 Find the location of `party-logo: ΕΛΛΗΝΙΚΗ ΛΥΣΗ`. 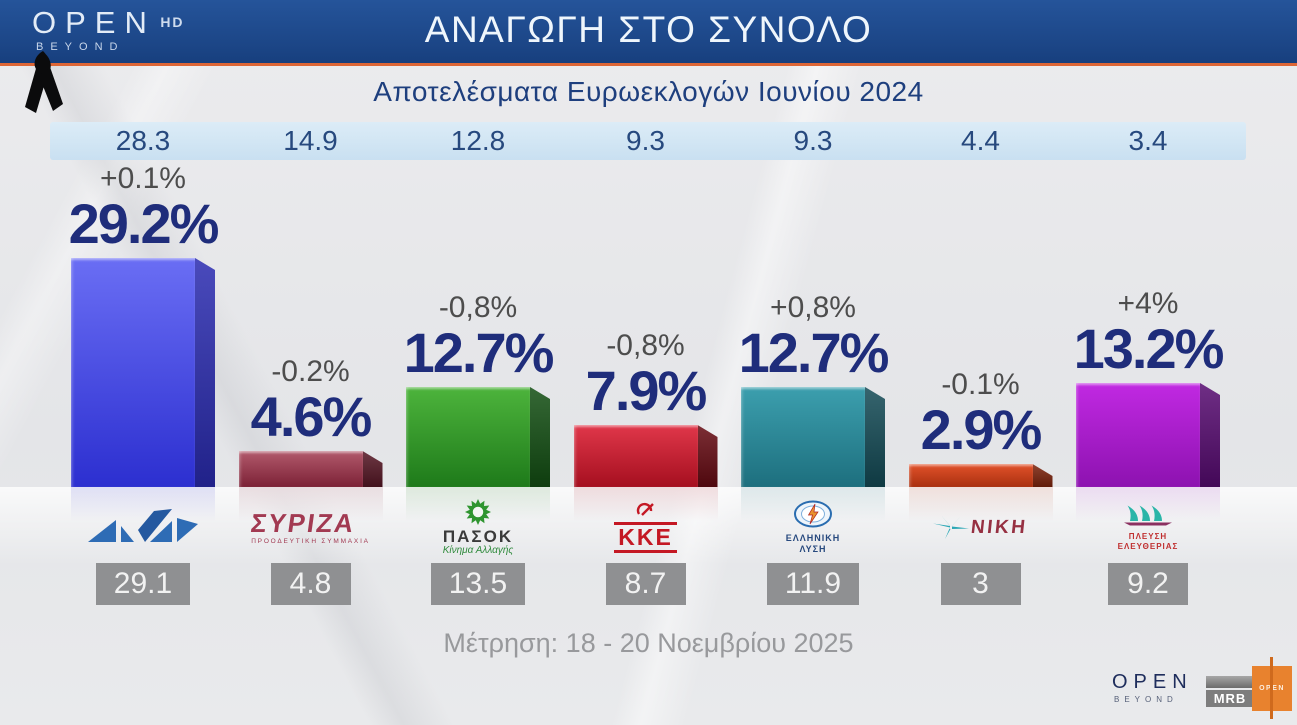

party-logo: ΕΛΛΗΝΙΚΗ ΛΥΣΗ is located at coordinates (813, 527).